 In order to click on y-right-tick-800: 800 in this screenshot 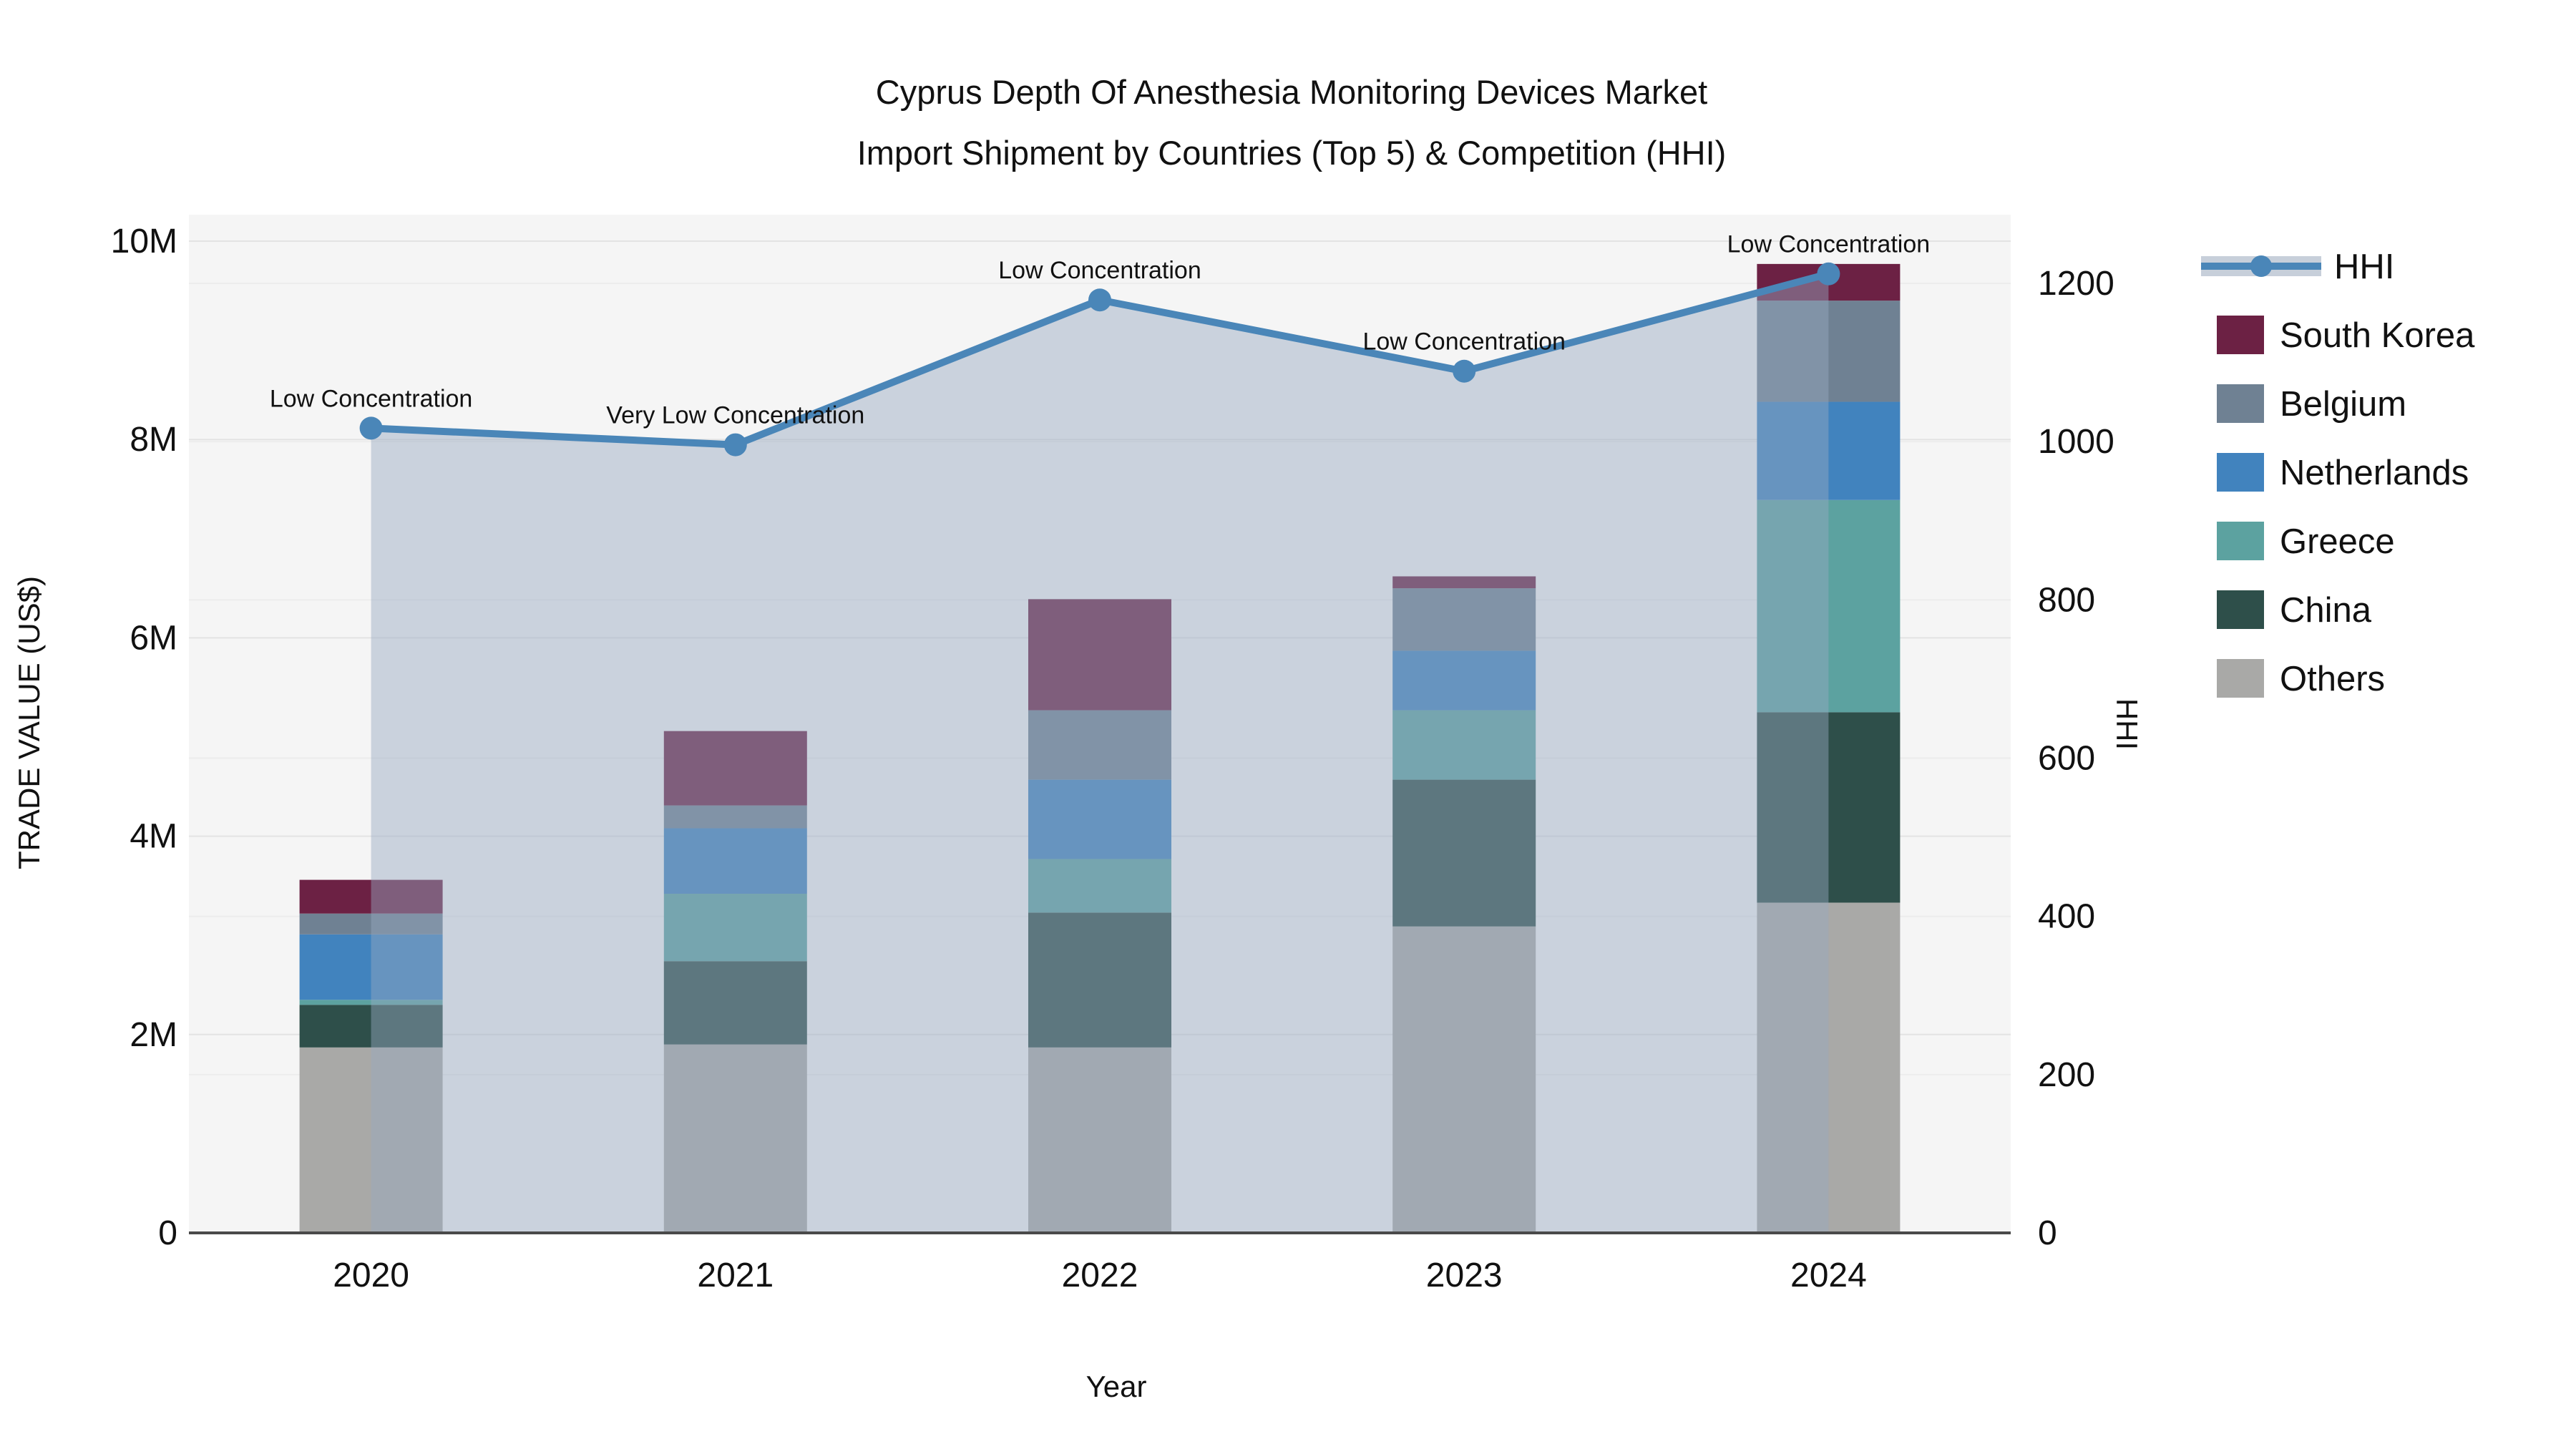, I will do `click(2066, 600)`.